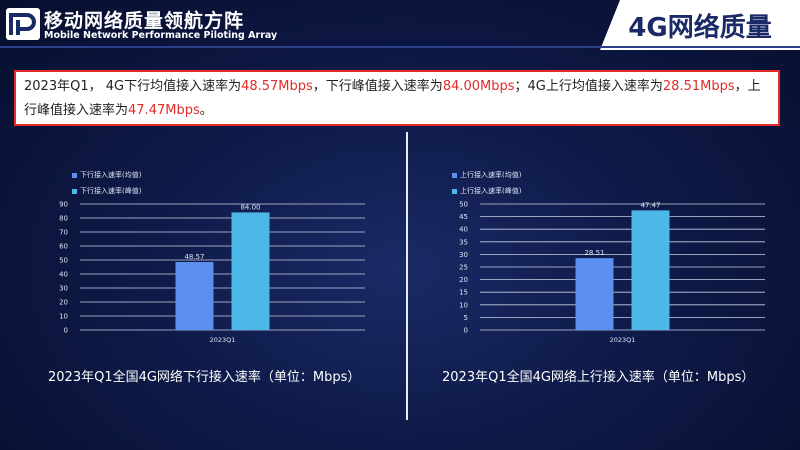  What do you see at coordinates (277, 86) in the screenshot?
I see `summary-value-down-mean: 48.57Mbps` at bounding box center [277, 86].